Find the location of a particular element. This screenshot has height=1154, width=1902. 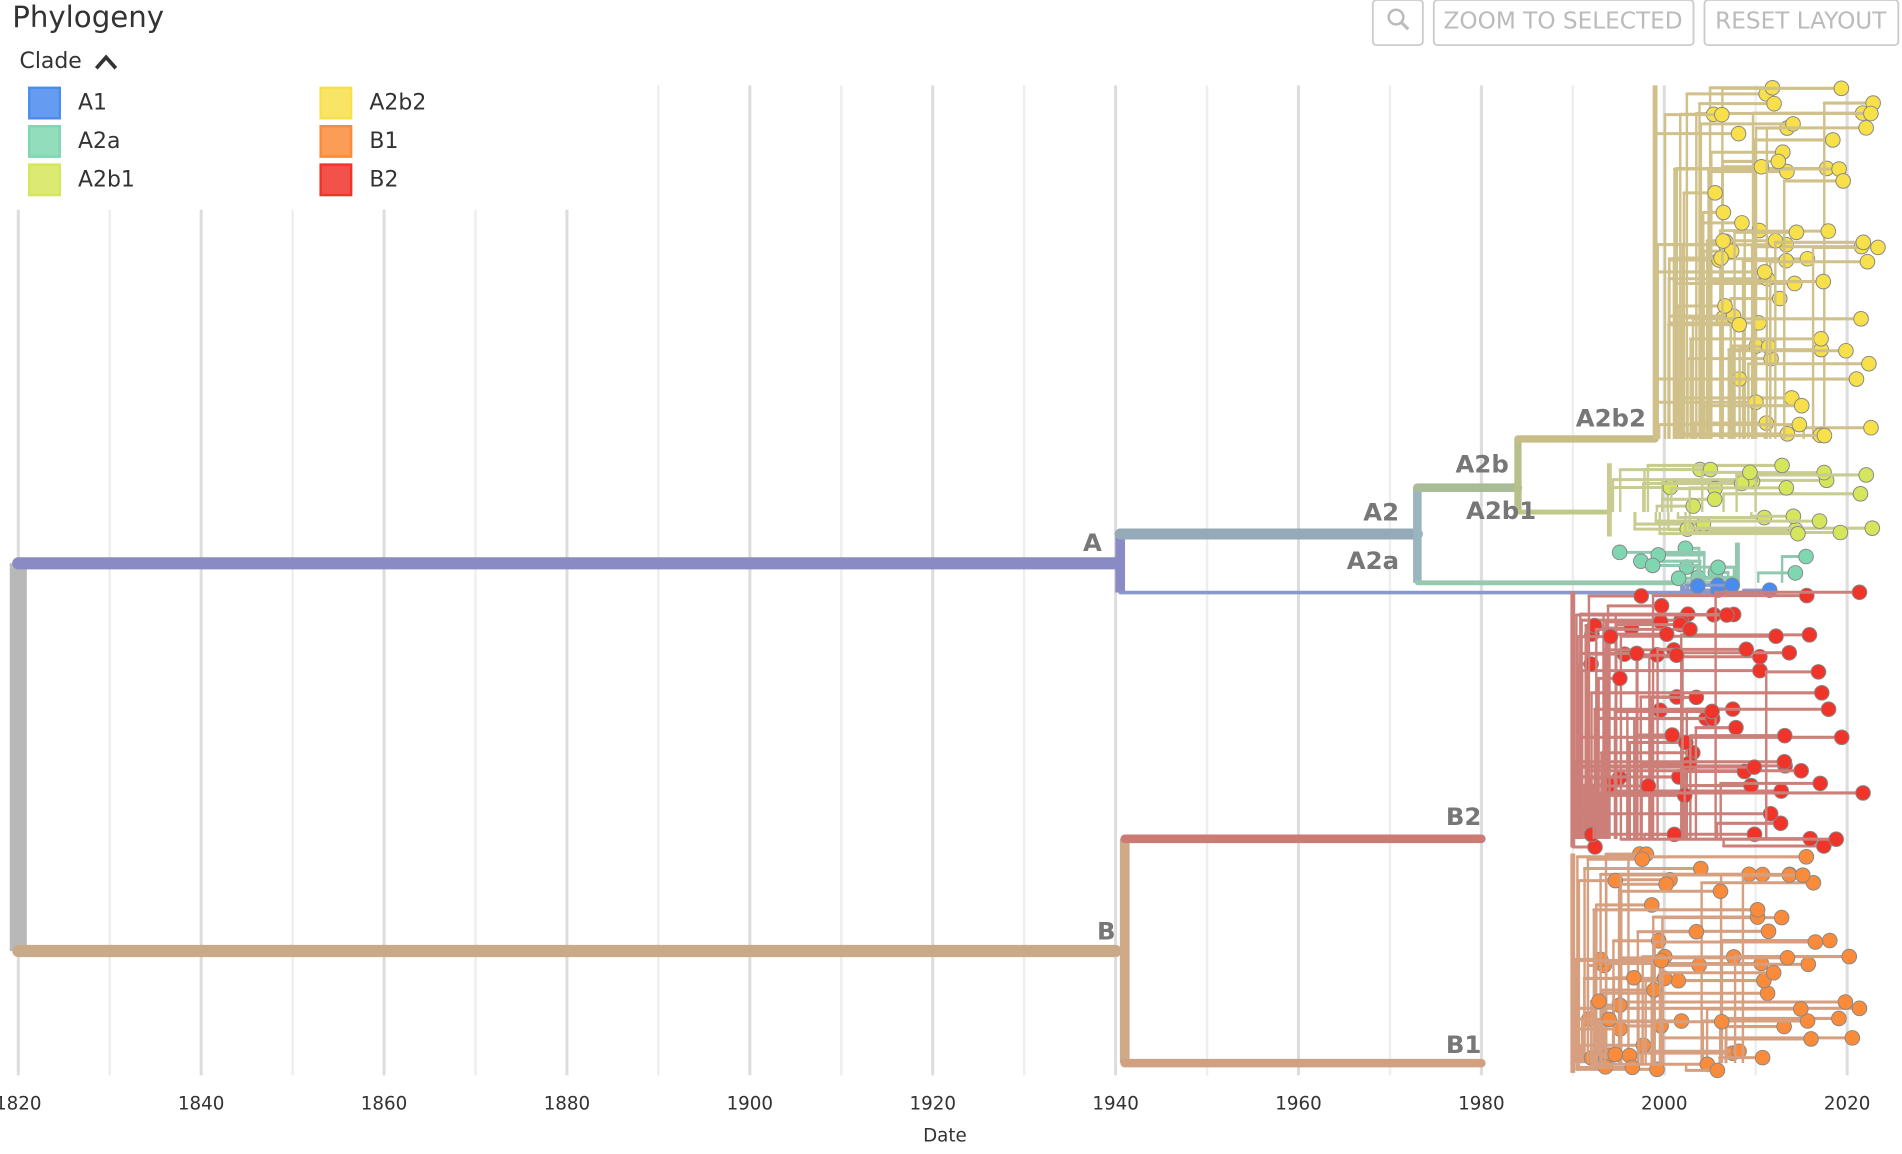

clade-label: A2b1 is located at coordinates (1501, 510).